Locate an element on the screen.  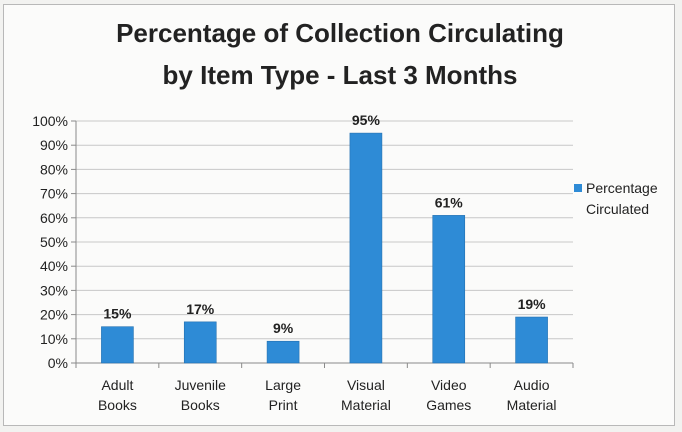
data-label: 95% is located at coordinates (366, 120).